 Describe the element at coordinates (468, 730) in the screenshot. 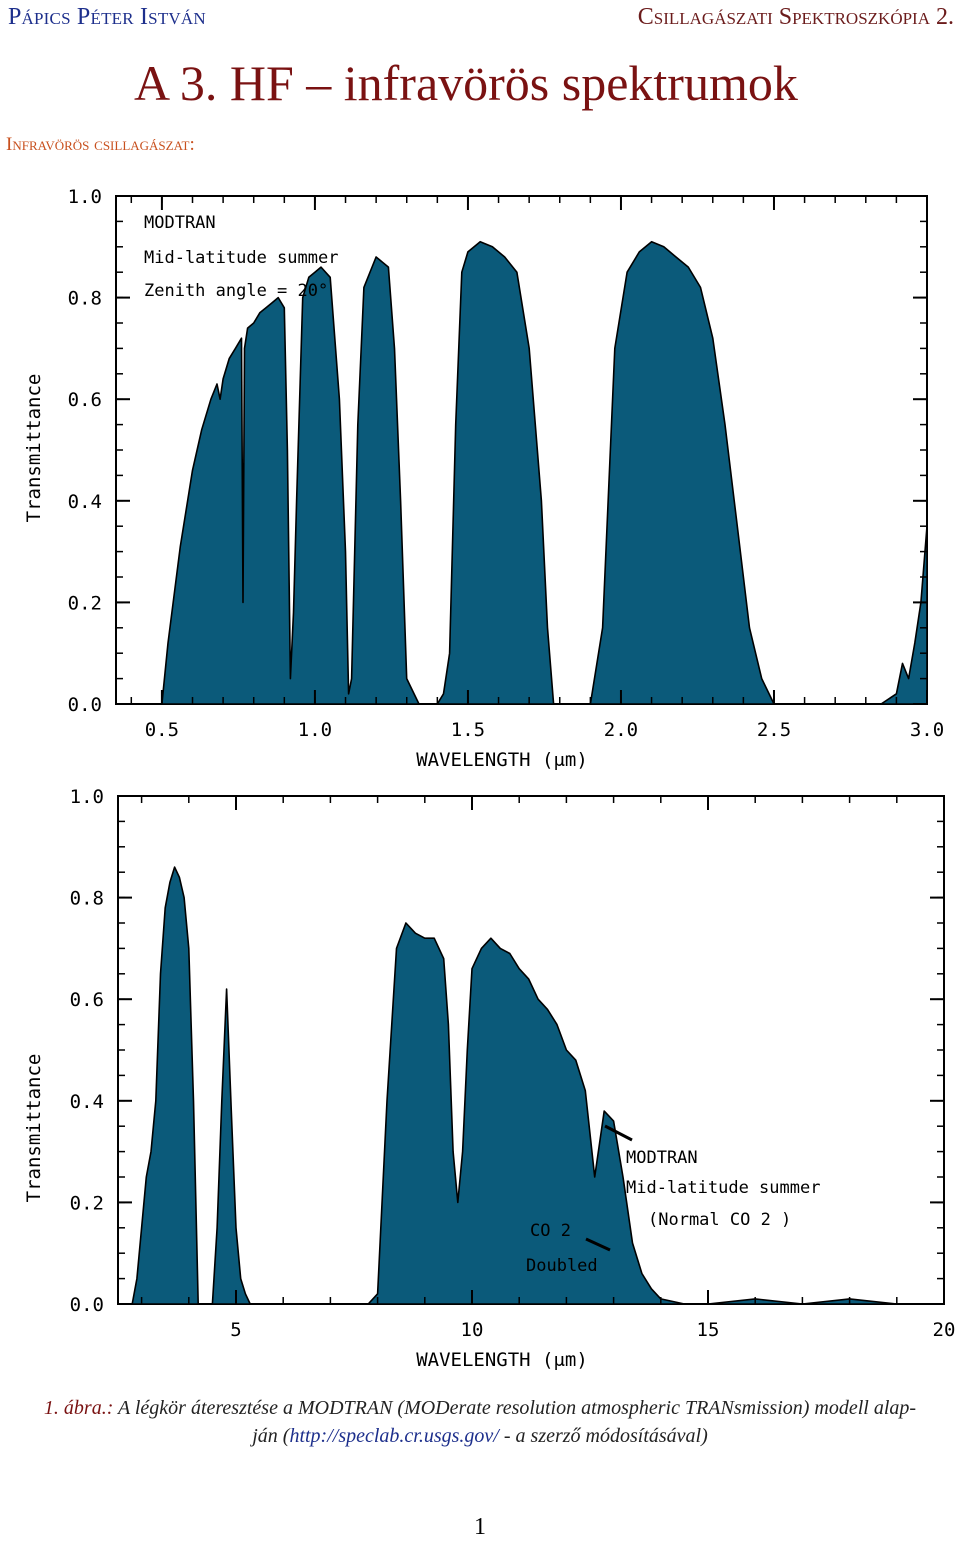

I see `x-tick-label: 1.5` at that location.